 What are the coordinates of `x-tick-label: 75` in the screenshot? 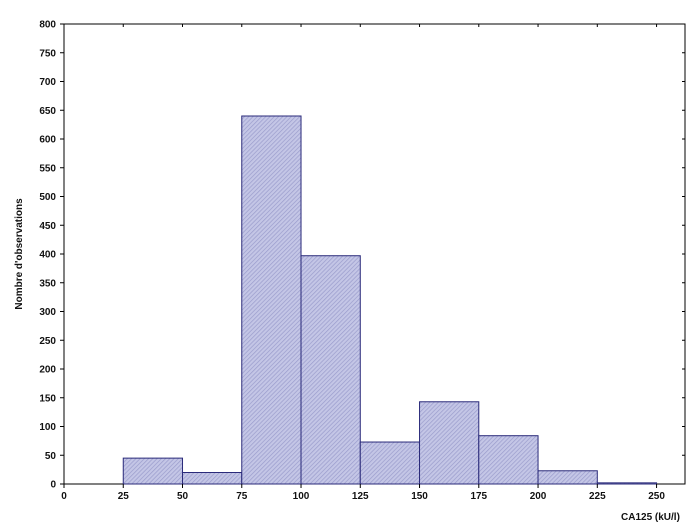 It's located at (242, 496).